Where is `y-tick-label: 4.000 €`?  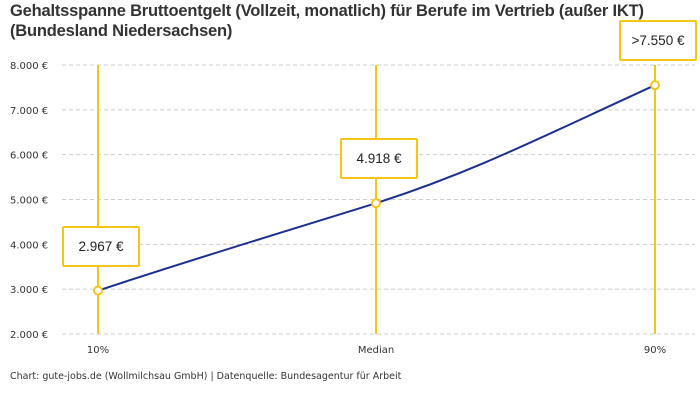 y-tick-label: 4.000 € is located at coordinates (29, 245).